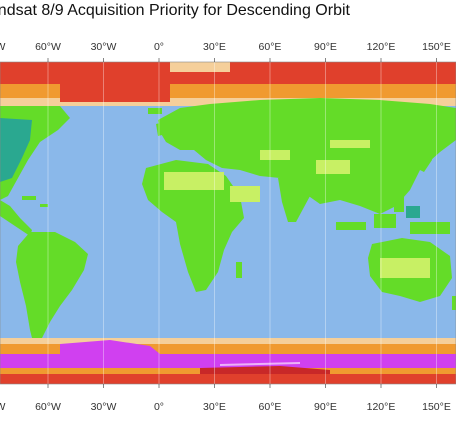  Describe the element at coordinates (454, 303) in the screenshot. I see `new-zealand` at that location.